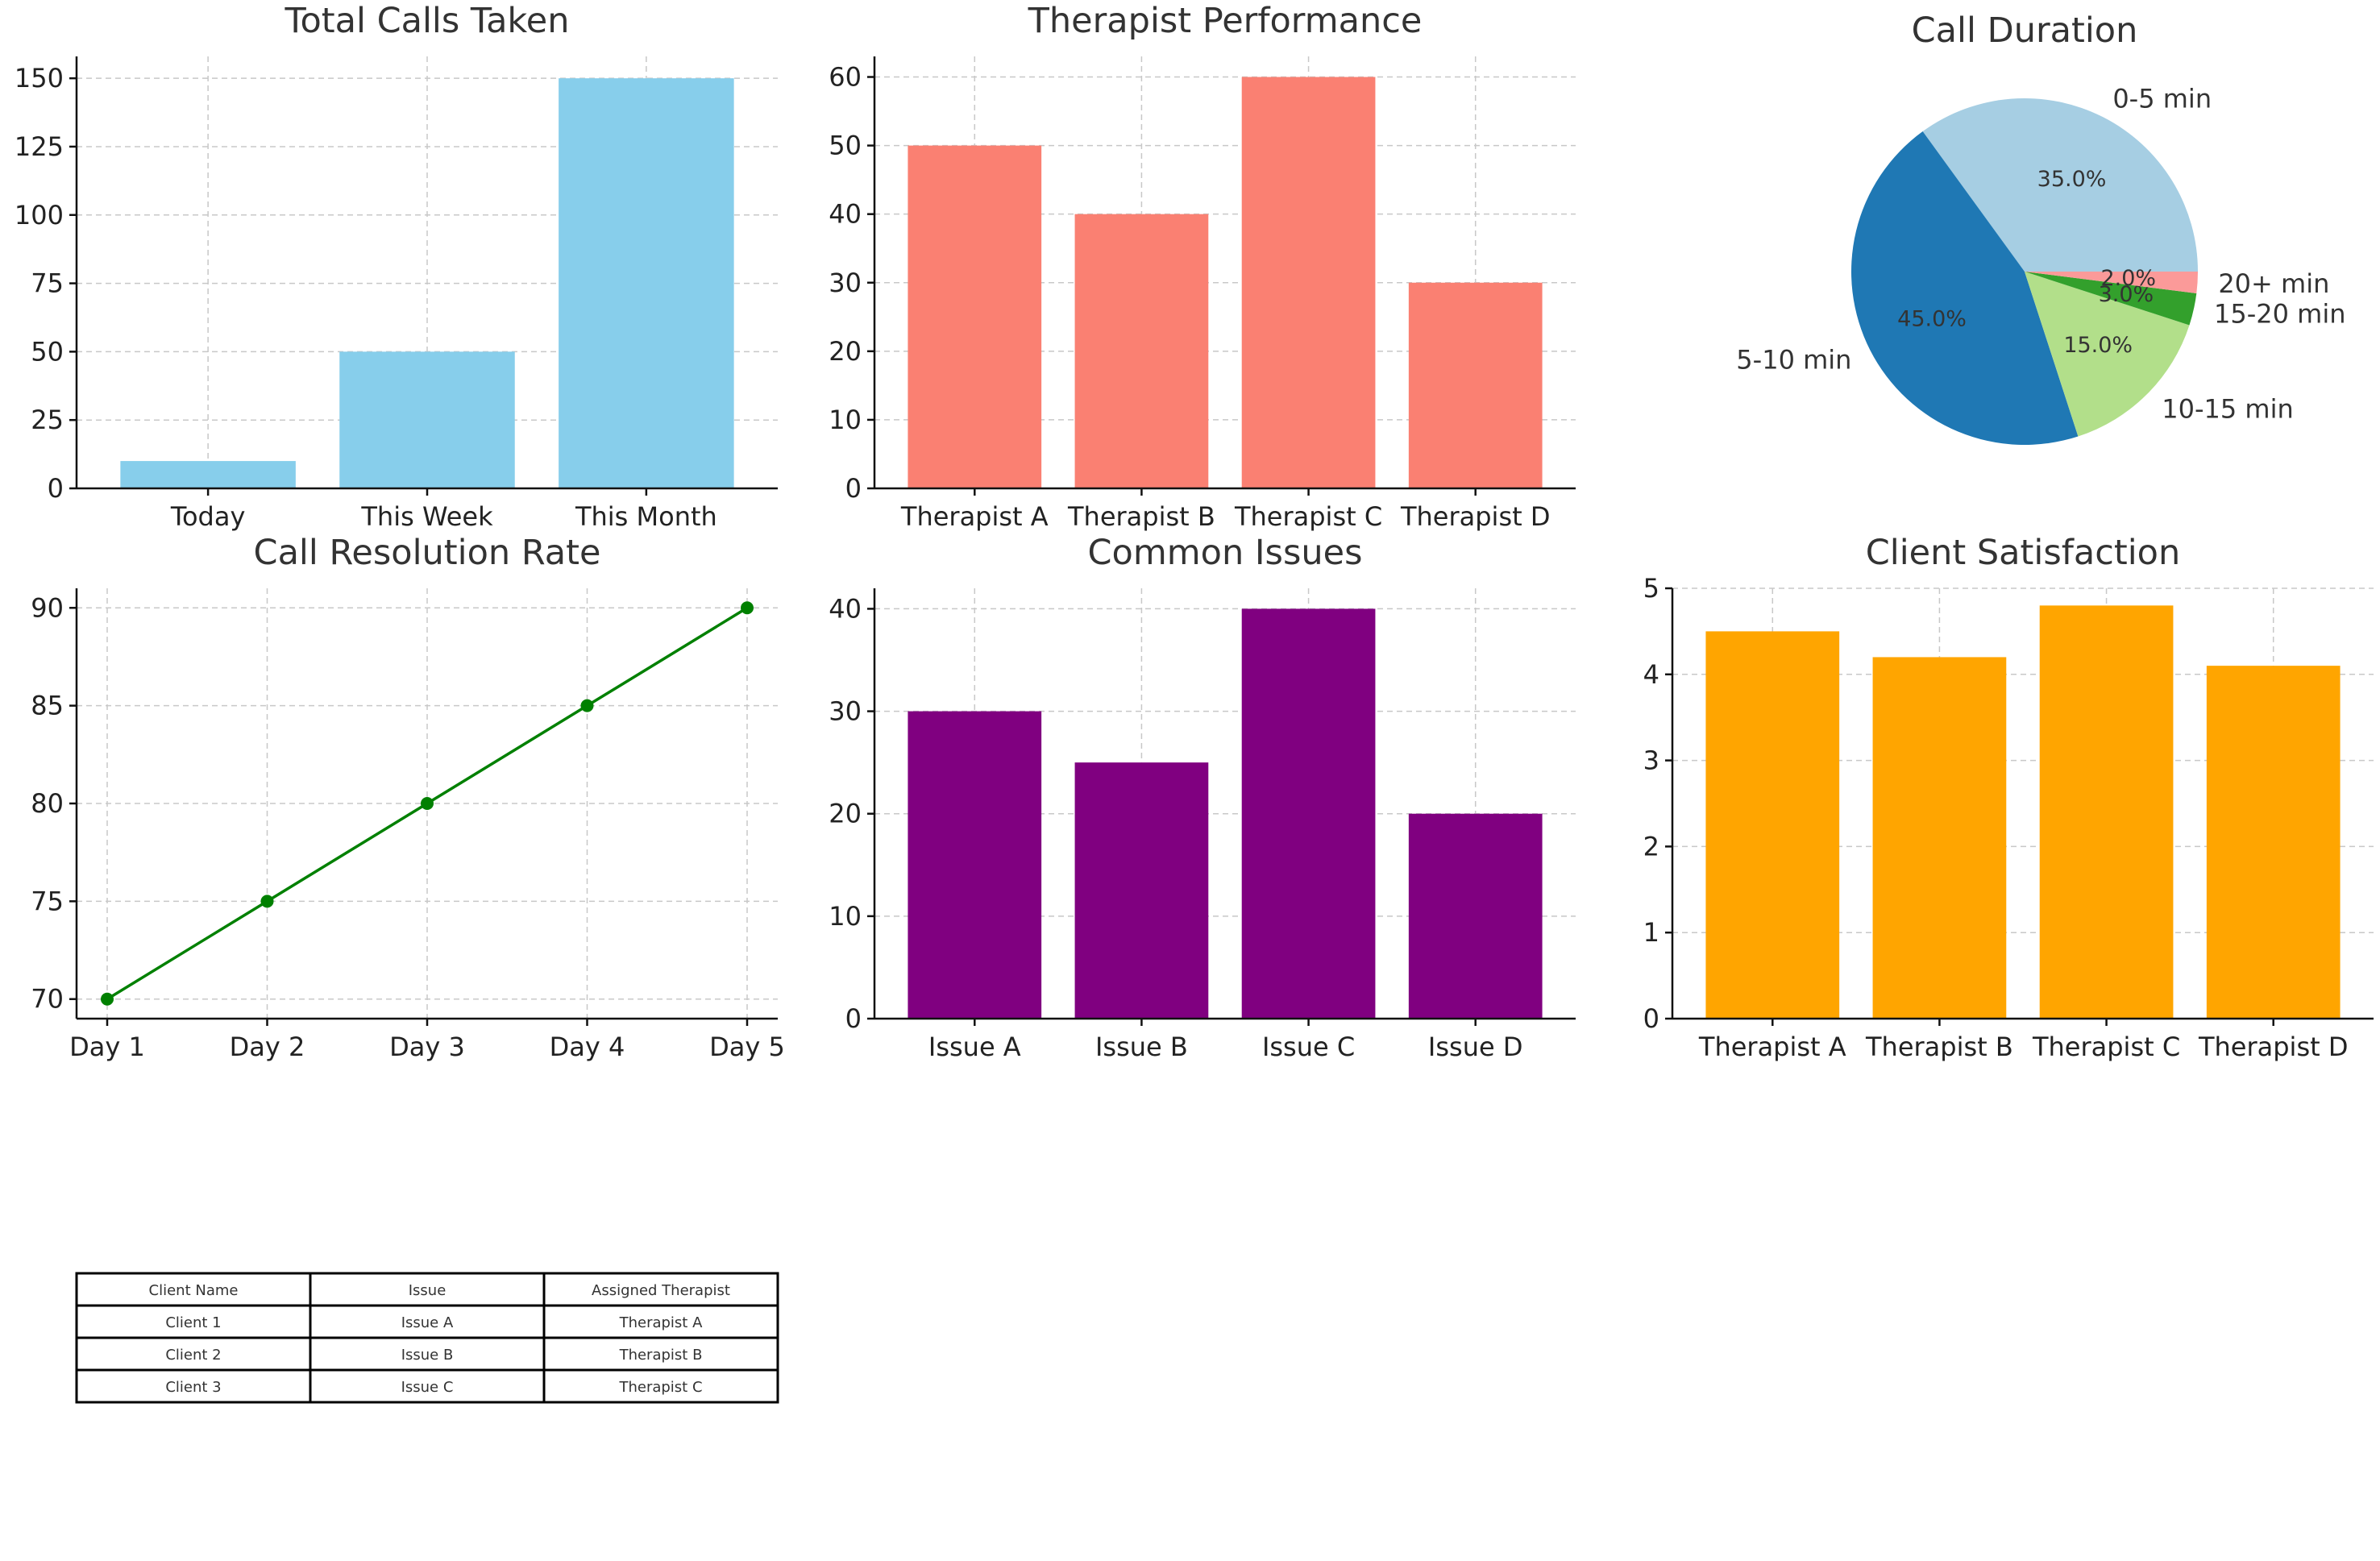 Image resolution: width=2380 pixels, height=1561 pixels. Describe the element at coordinates (39, 78) in the screenshot. I see `y-tick-label: 150` at that location.